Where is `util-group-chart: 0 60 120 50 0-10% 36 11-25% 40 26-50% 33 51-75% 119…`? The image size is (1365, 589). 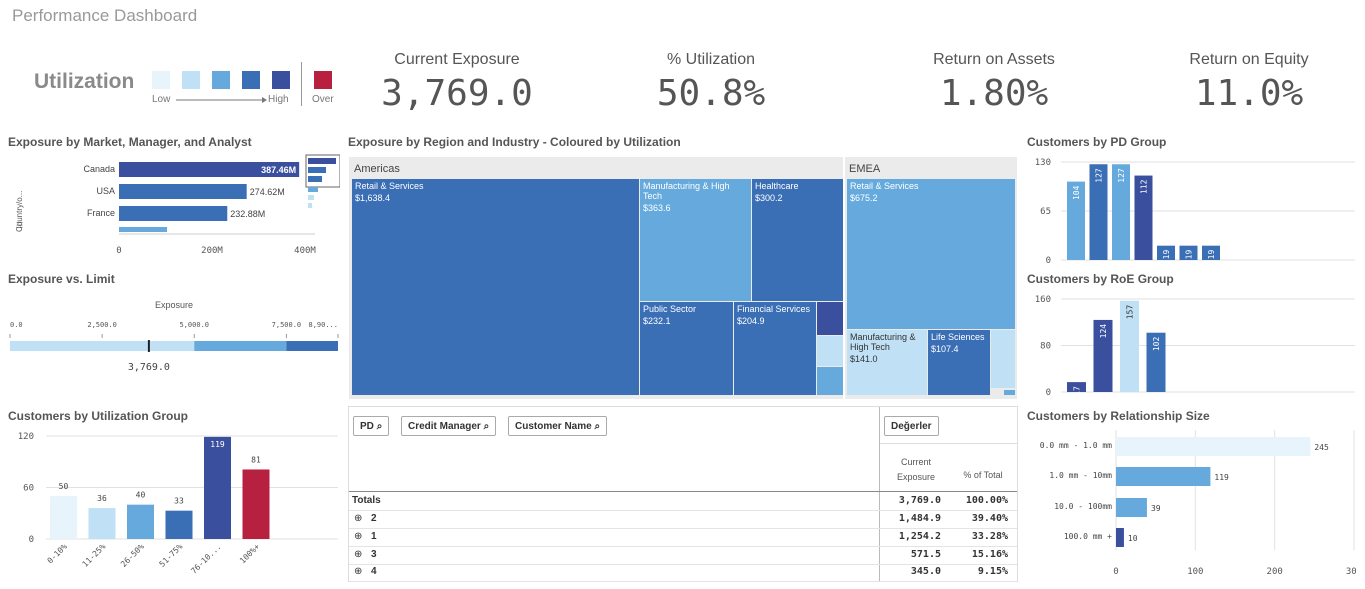
util-group-chart: 0 60 120 50 0-10% 36 11-25% 40 26-50% 33 51-75% 119… is located at coordinates (174, 504).